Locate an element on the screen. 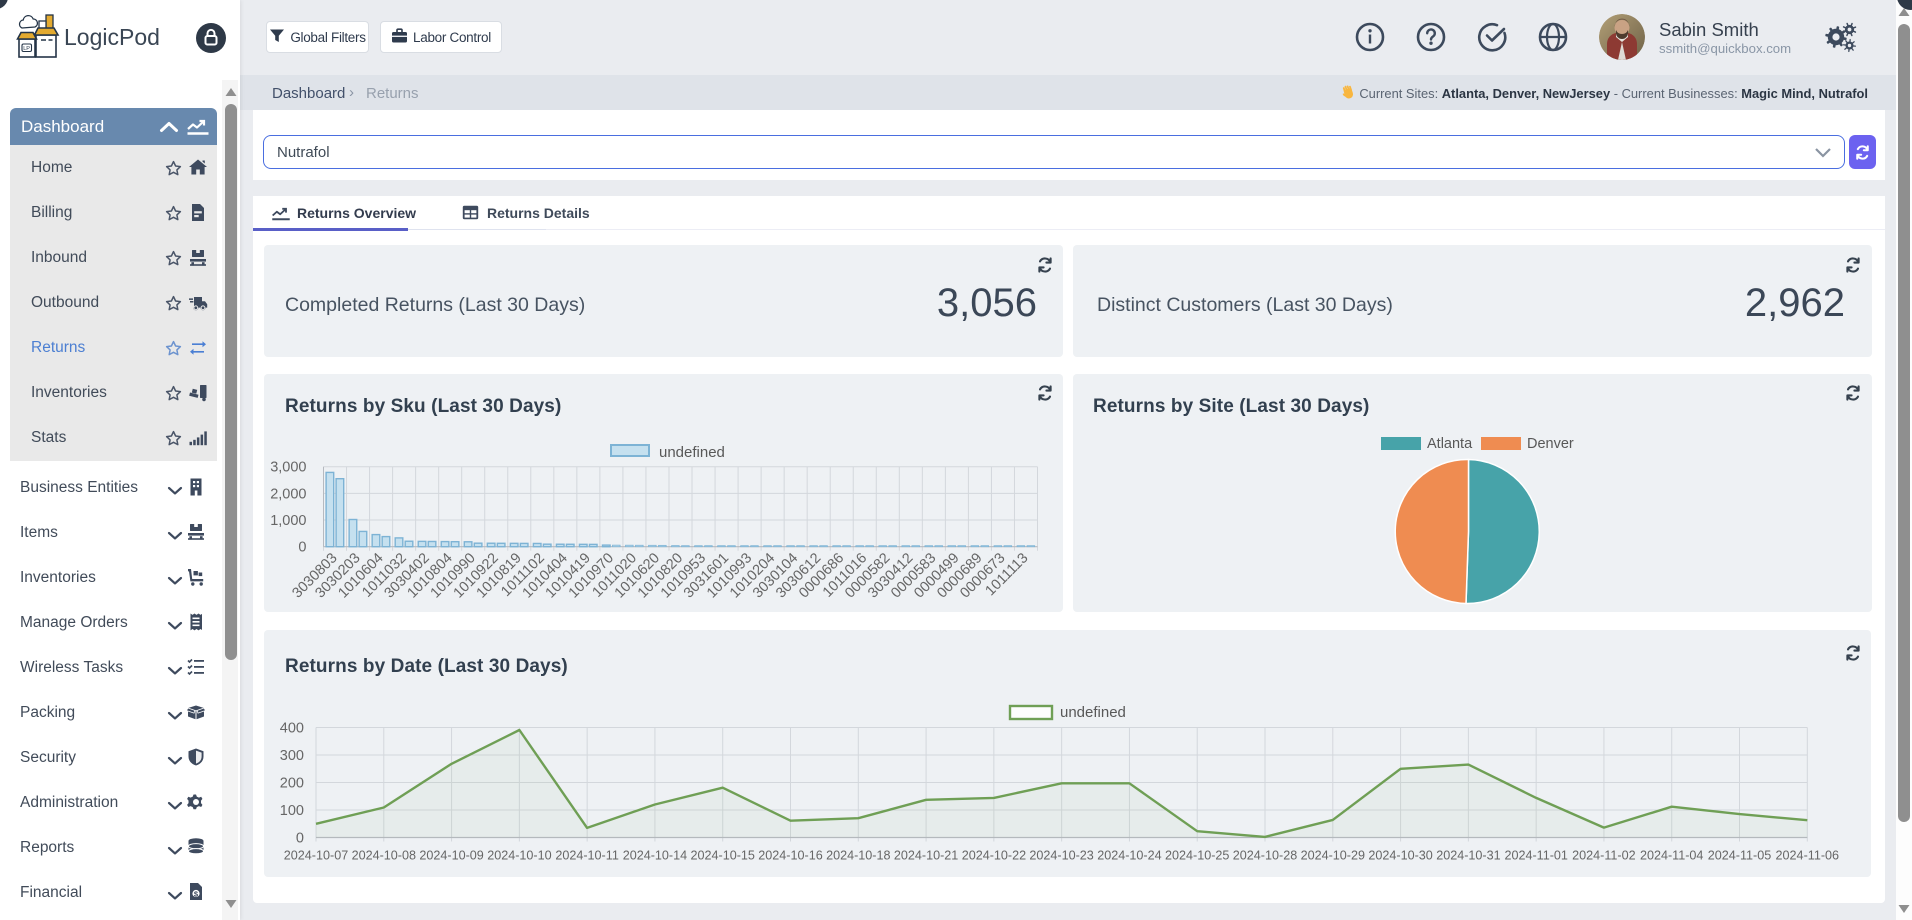  svg-text: 2024-10-29 is located at coordinates (1333, 856).